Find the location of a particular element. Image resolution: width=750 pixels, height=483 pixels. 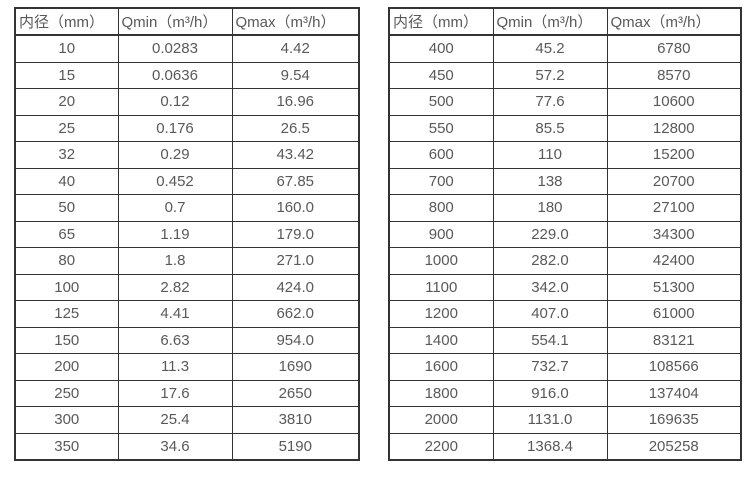

table-cell: 2200 is located at coordinates (441, 446).